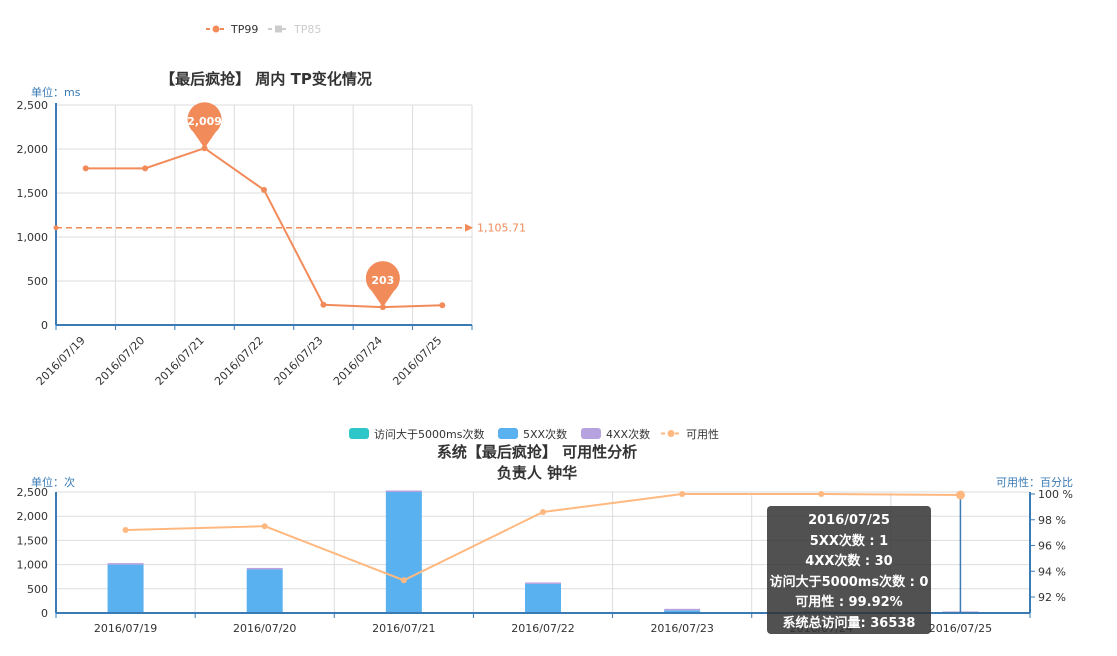  I want to click on legend-item-1: 5XX次数, so click(532, 434).